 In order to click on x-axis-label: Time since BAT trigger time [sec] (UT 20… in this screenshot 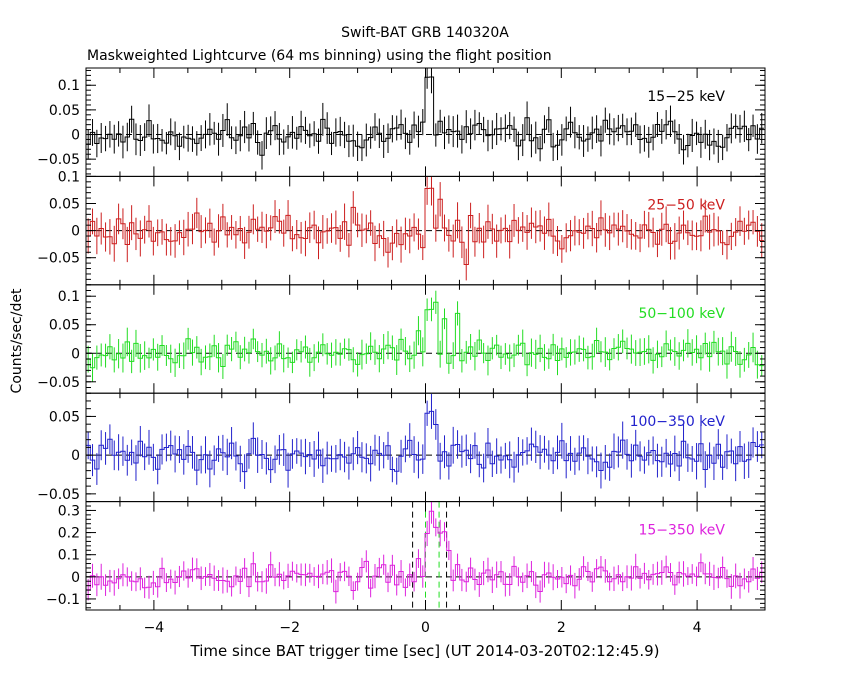, I will do `click(425, 651)`.